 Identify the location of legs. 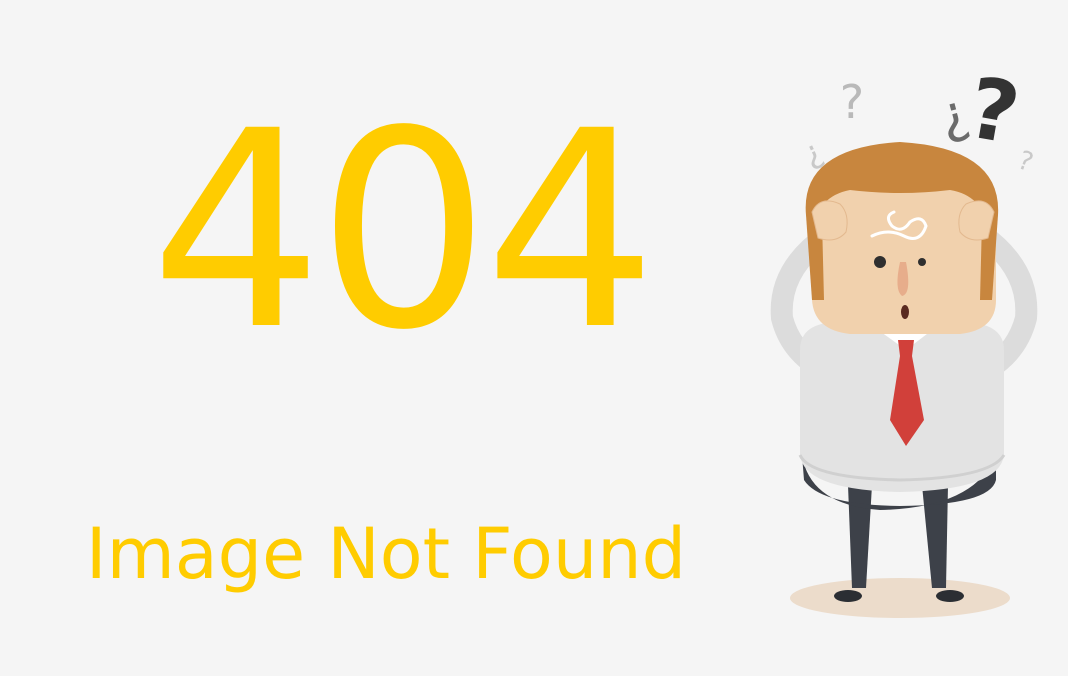
(898, 536).